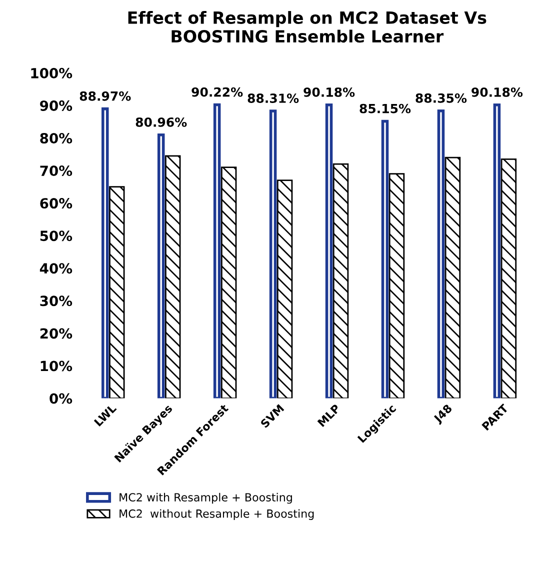 The width and height of the screenshot is (553, 561). What do you see at coordinates (56, 333) in the screenshot?
I see `y-tick-label: 20%` at bounding box center [56, 333].